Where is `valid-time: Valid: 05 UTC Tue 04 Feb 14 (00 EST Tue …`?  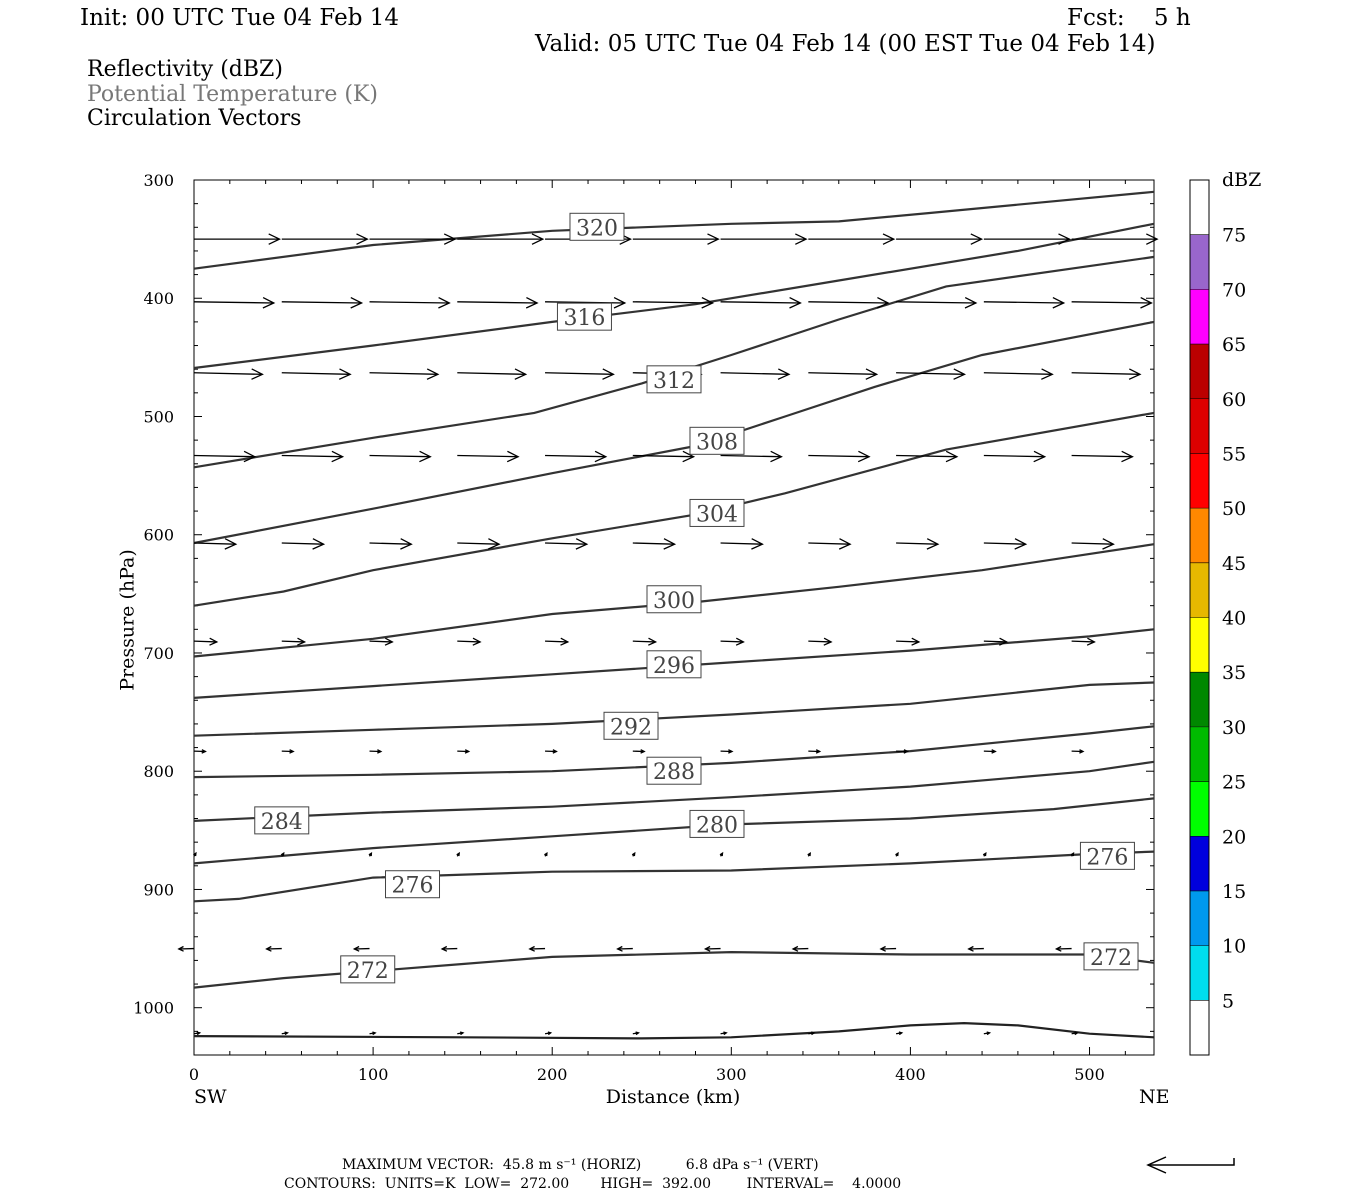 valid-time: Valid: 05 UTC Tue 04 Feb 14 (00 EST Tue … is located at coordinates (845, 44).